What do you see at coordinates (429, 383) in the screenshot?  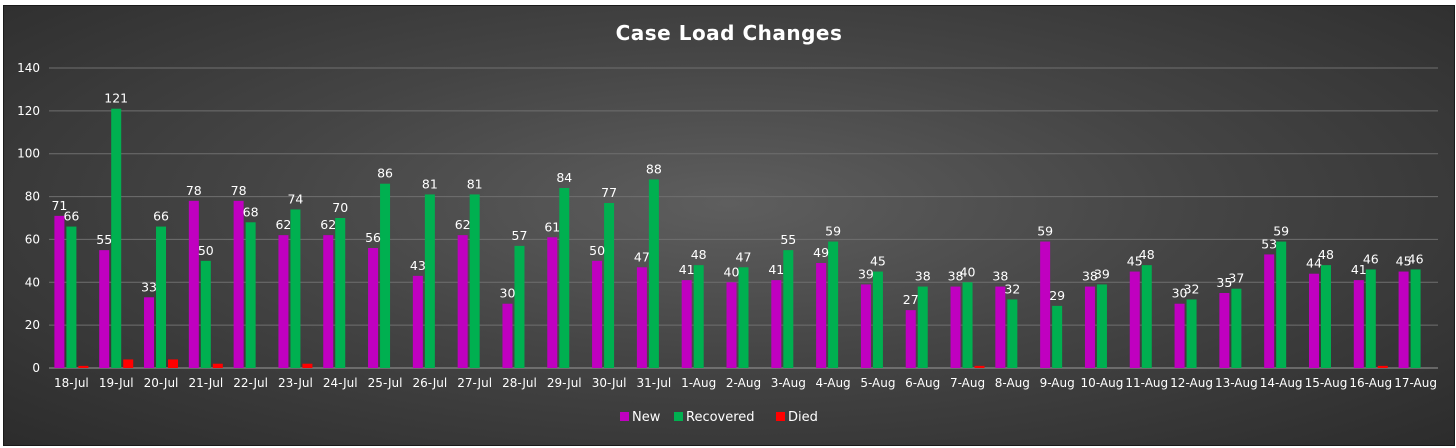 I see `x-tick-label: 26-Jul` at bounding box center [429, 383].